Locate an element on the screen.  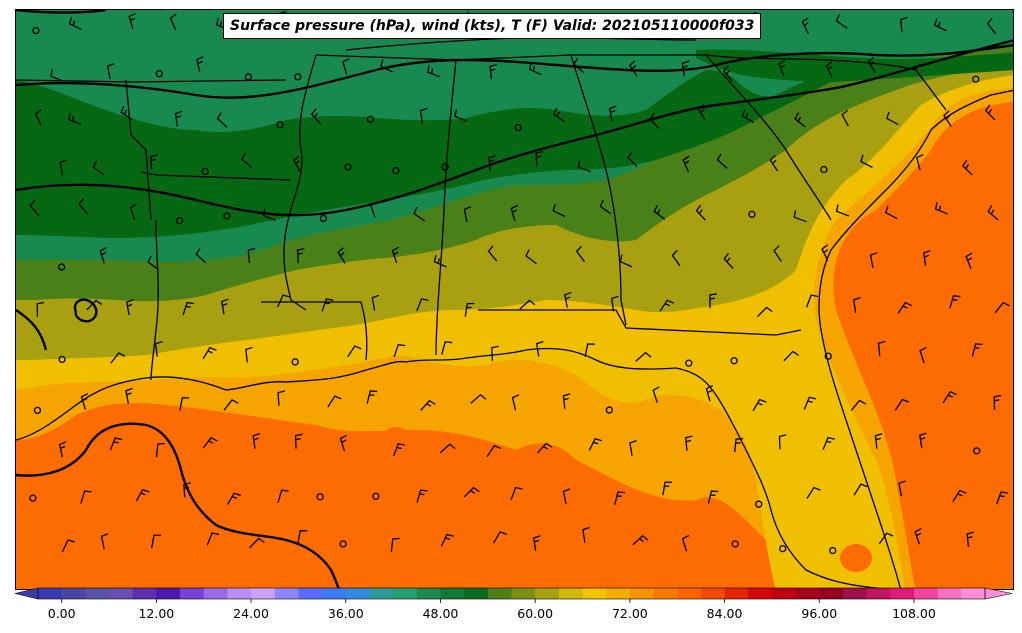
colorbar-extend-low is located at coordinates (26, 593).